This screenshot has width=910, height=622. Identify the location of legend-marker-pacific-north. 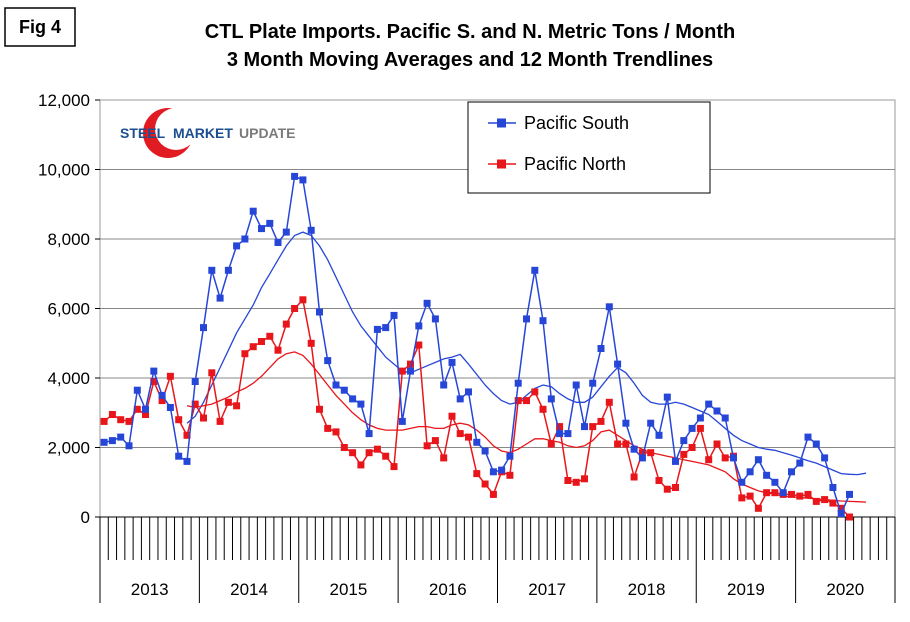
(501, 164).